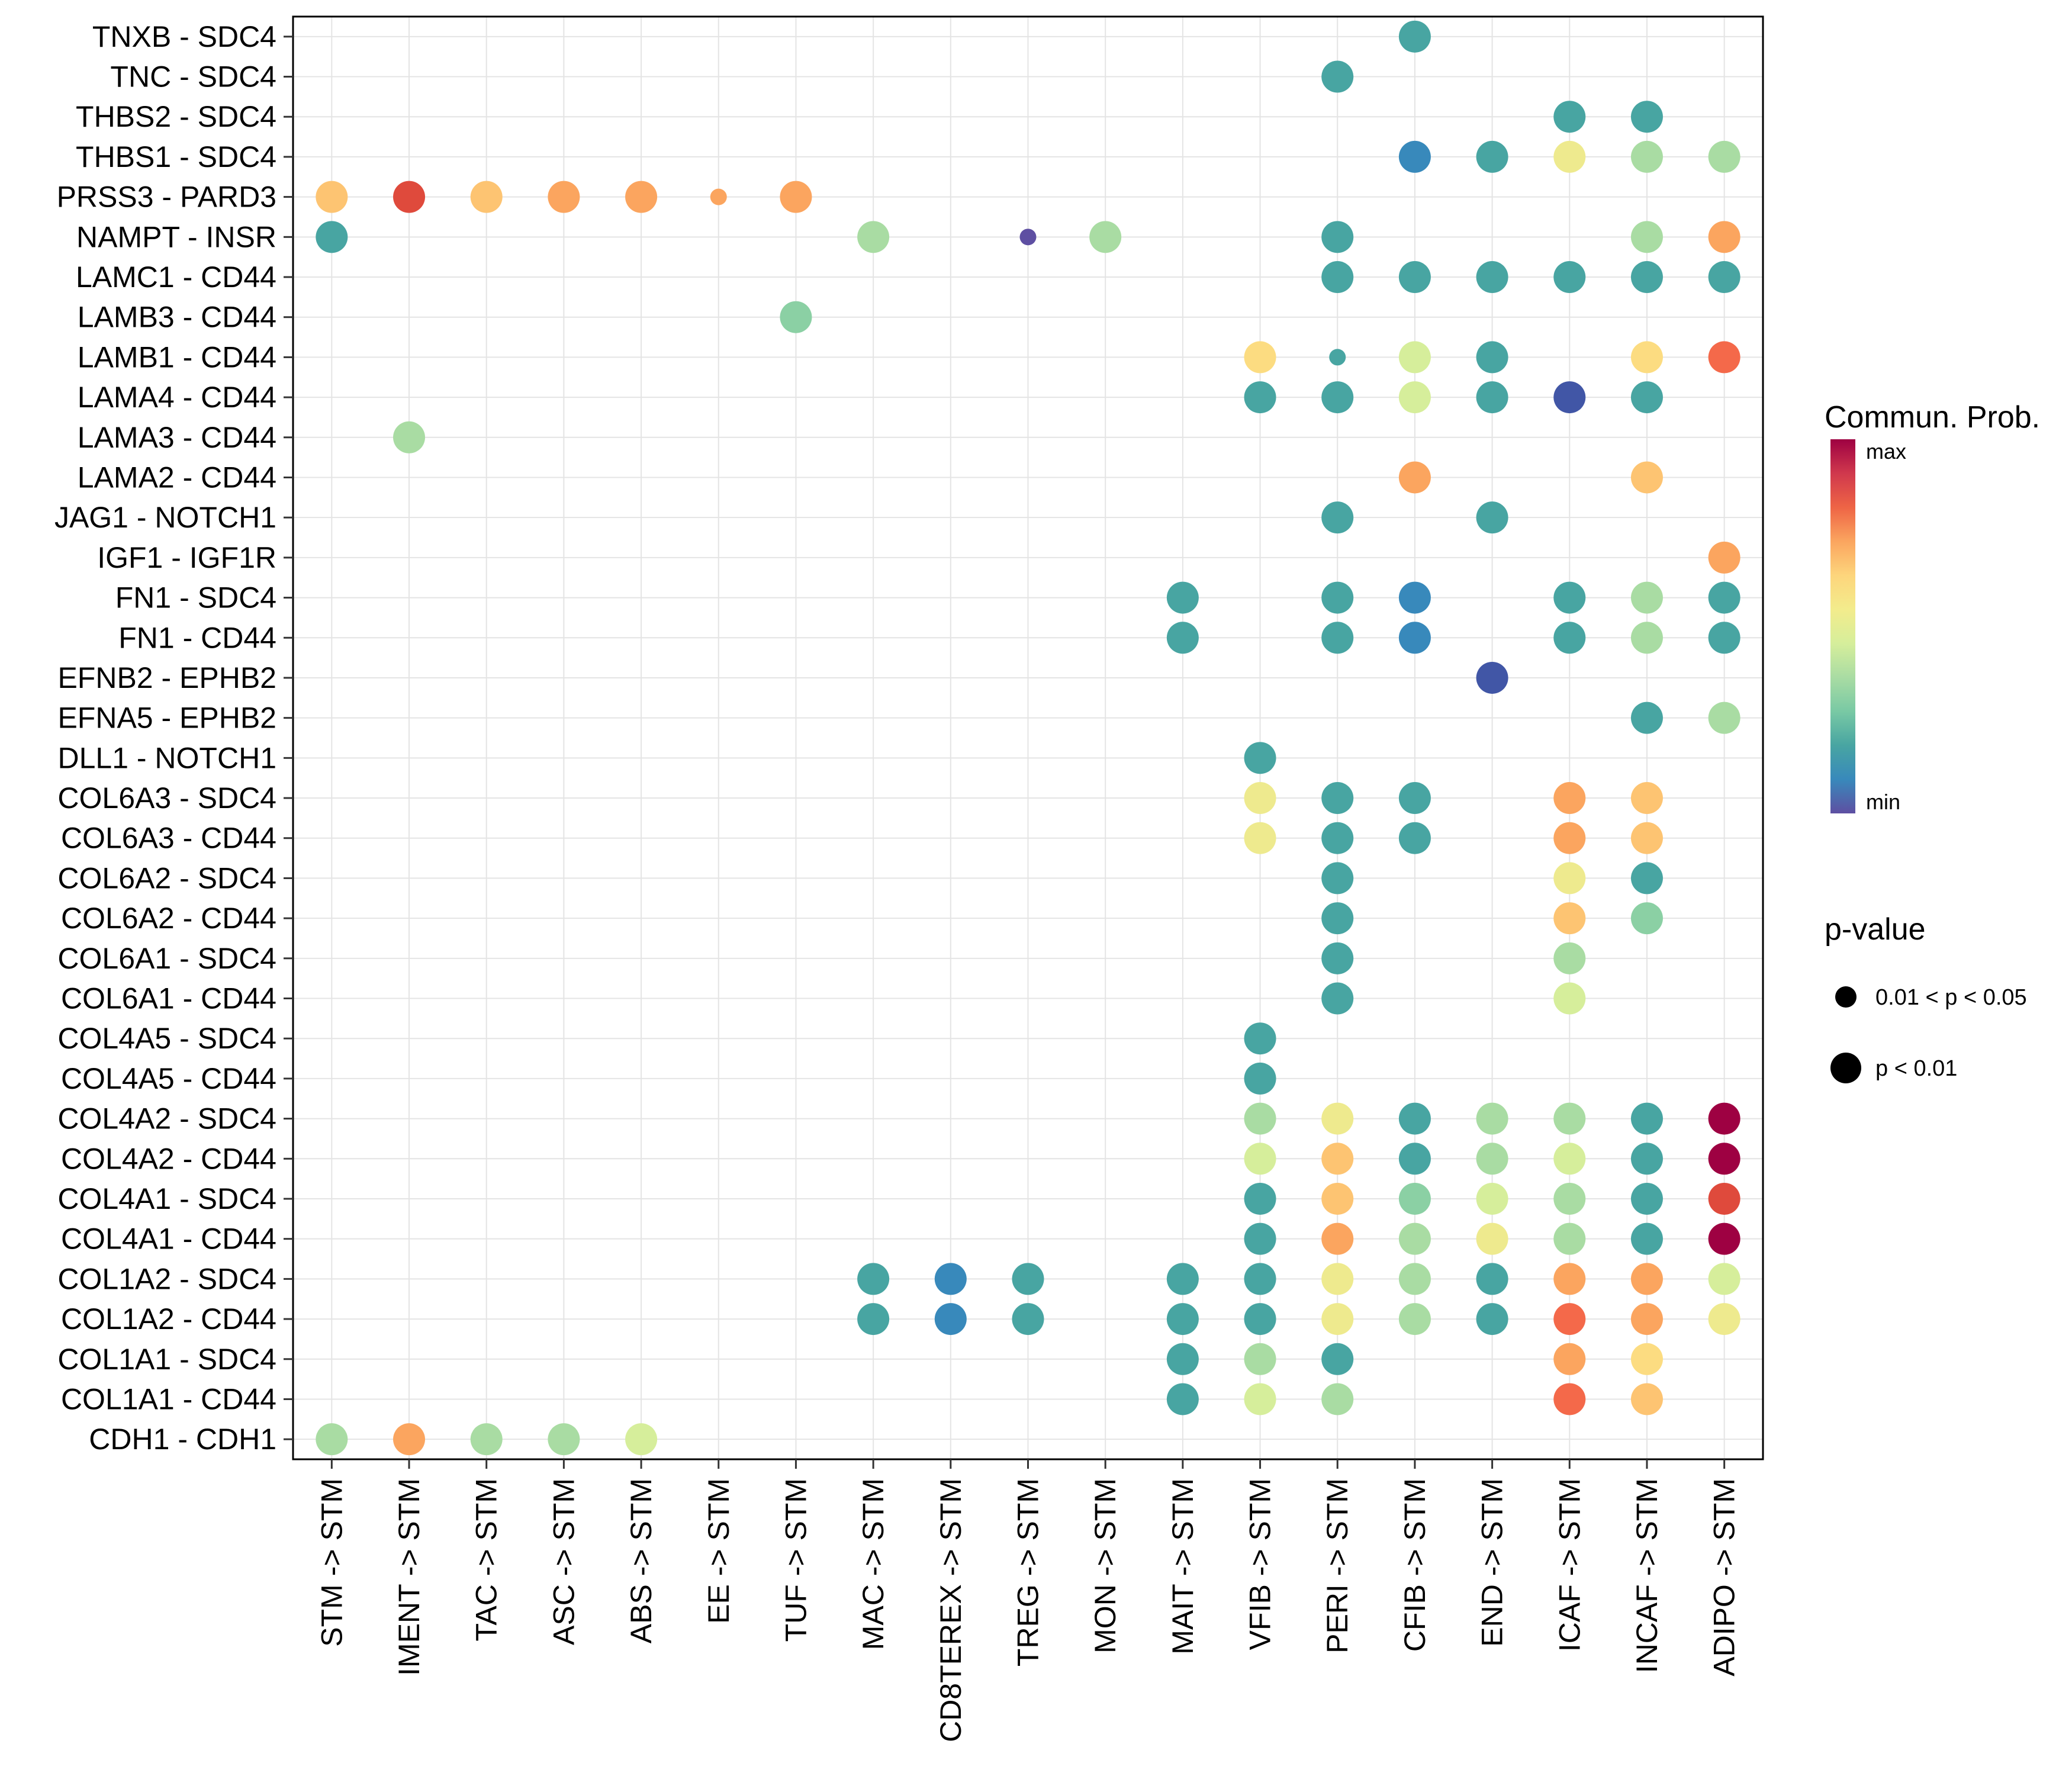  What do you see at coordinates (641, 1560) in the screenshot?
I see `x-axis-label: ABS -> STM` at bounding box center [641, 1560].